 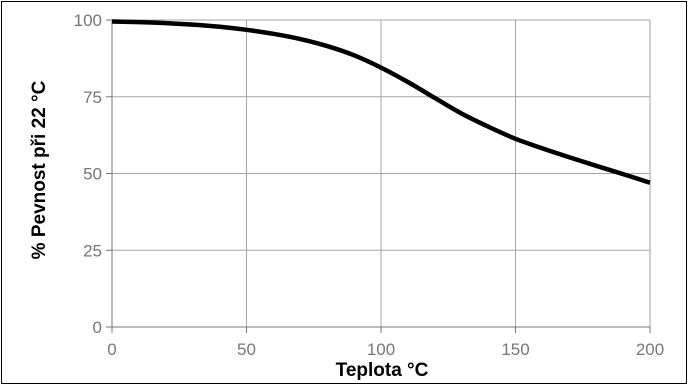 I want to click on x-tick-label-200: 200, so click(x=650, y=349).